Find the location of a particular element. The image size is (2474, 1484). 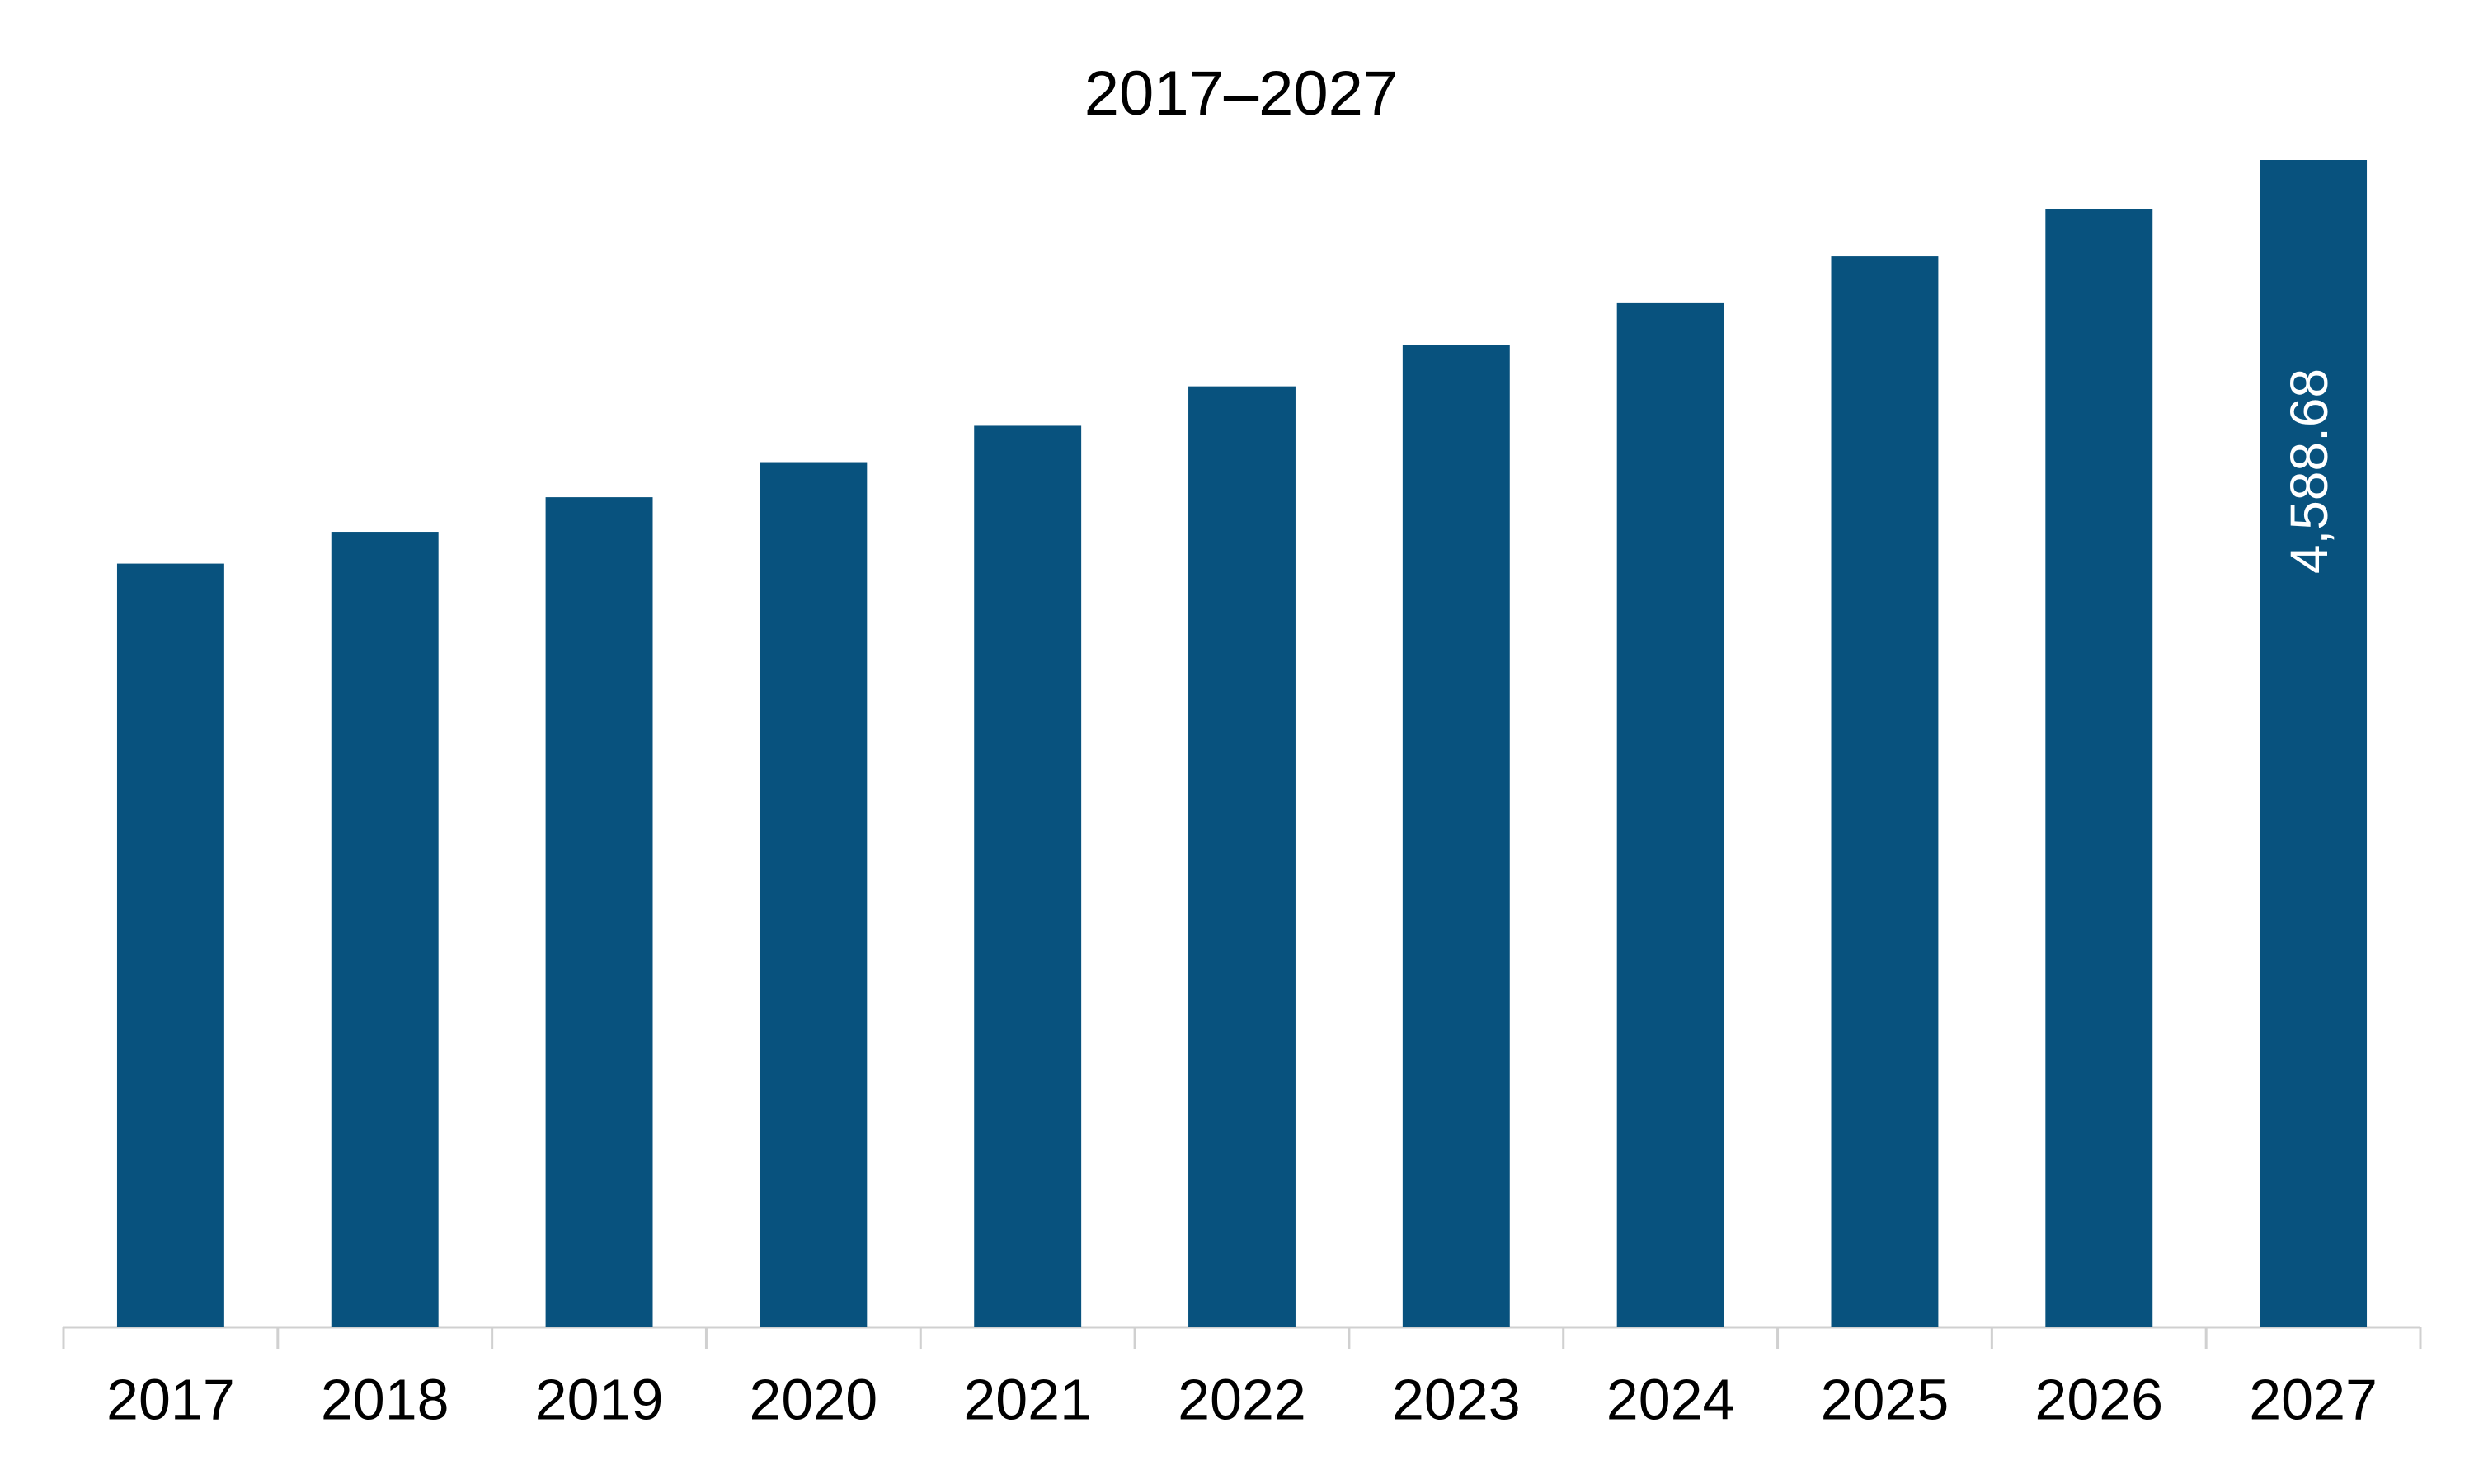

x-tick-label: 2026 is located at coordinates (2098, 1399).